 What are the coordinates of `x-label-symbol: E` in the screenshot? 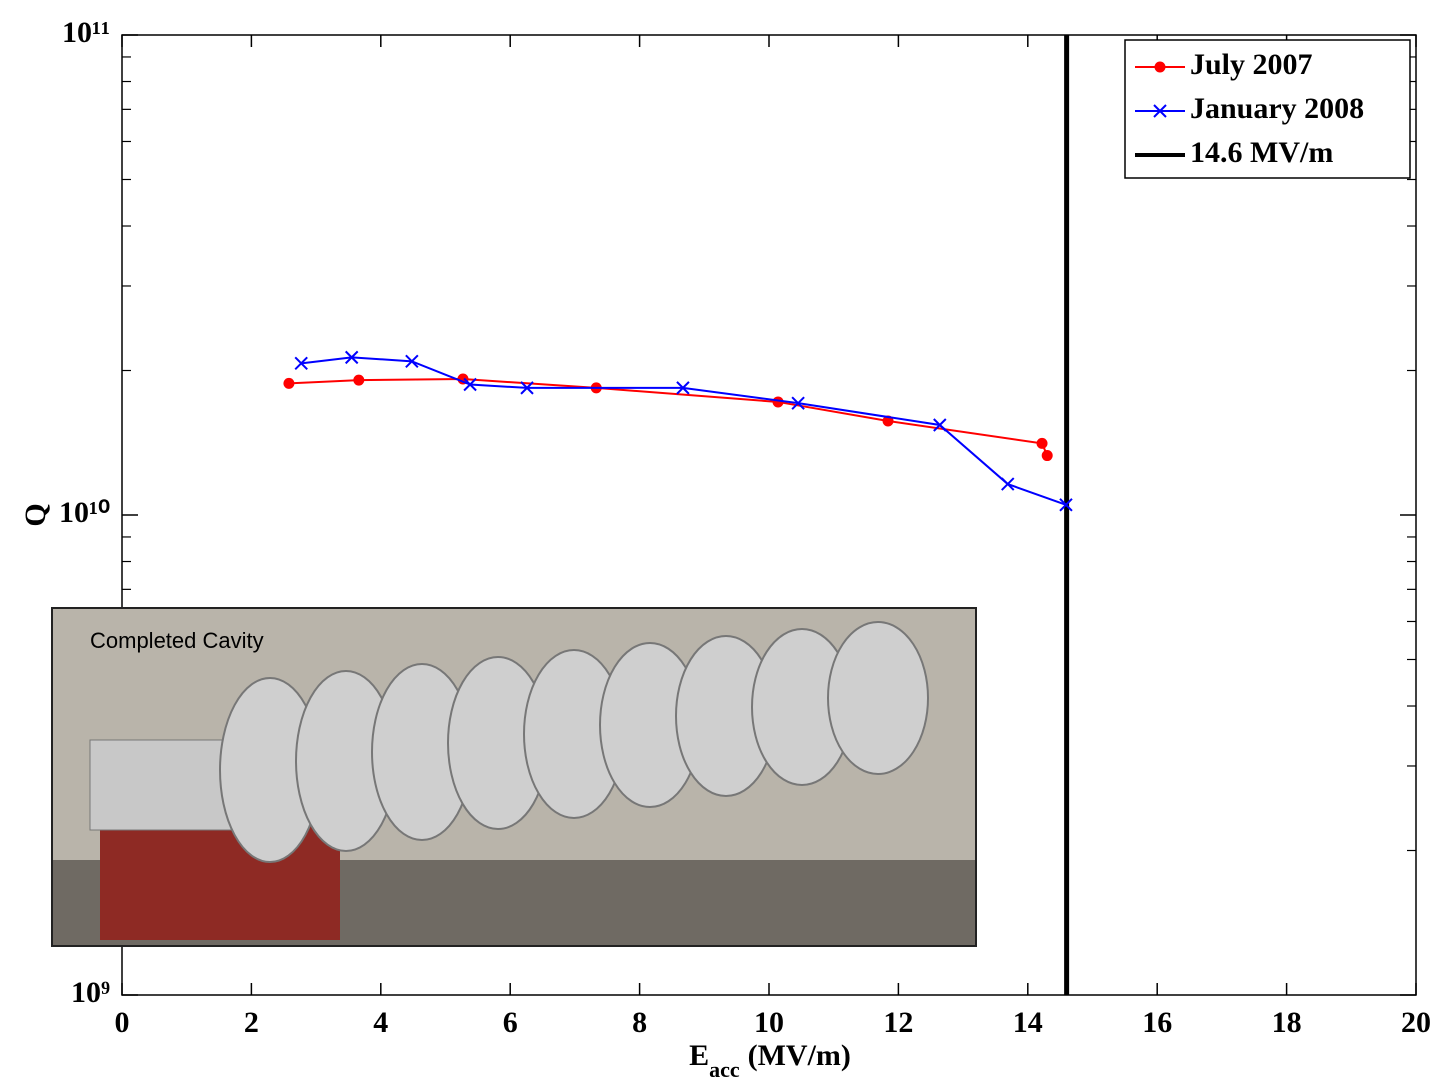 It's located at (699, 1055).